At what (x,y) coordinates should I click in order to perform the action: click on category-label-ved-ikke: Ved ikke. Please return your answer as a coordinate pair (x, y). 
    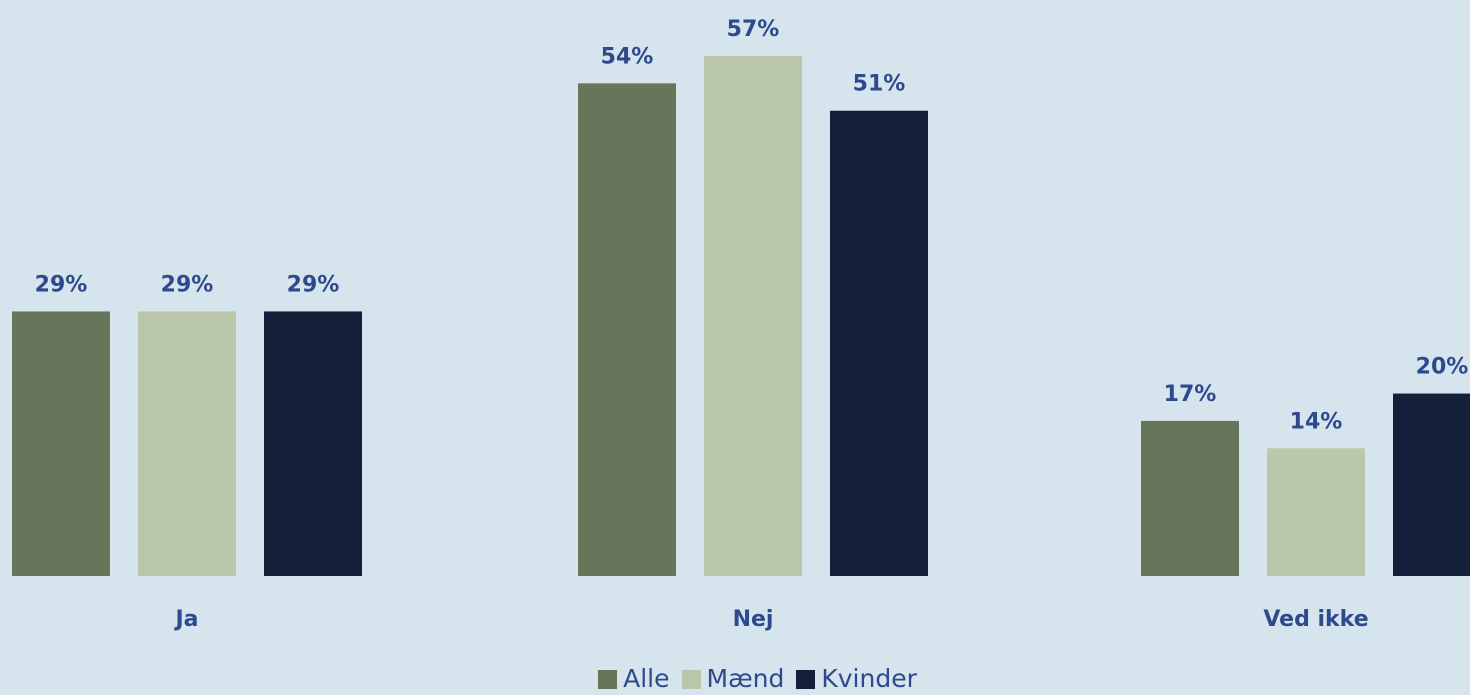
    Looking at the image, I should click on (1315, 619).